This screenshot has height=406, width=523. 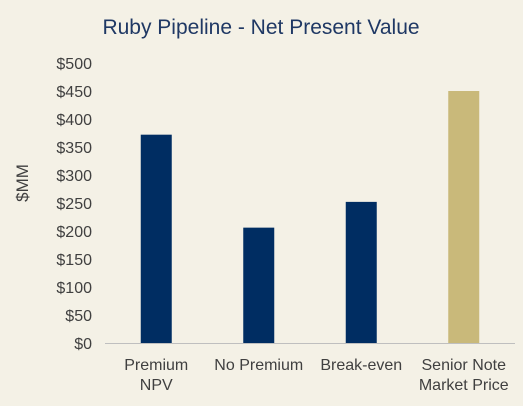 I want to click on y-tick-label: $100, so click(x=74, y=288).